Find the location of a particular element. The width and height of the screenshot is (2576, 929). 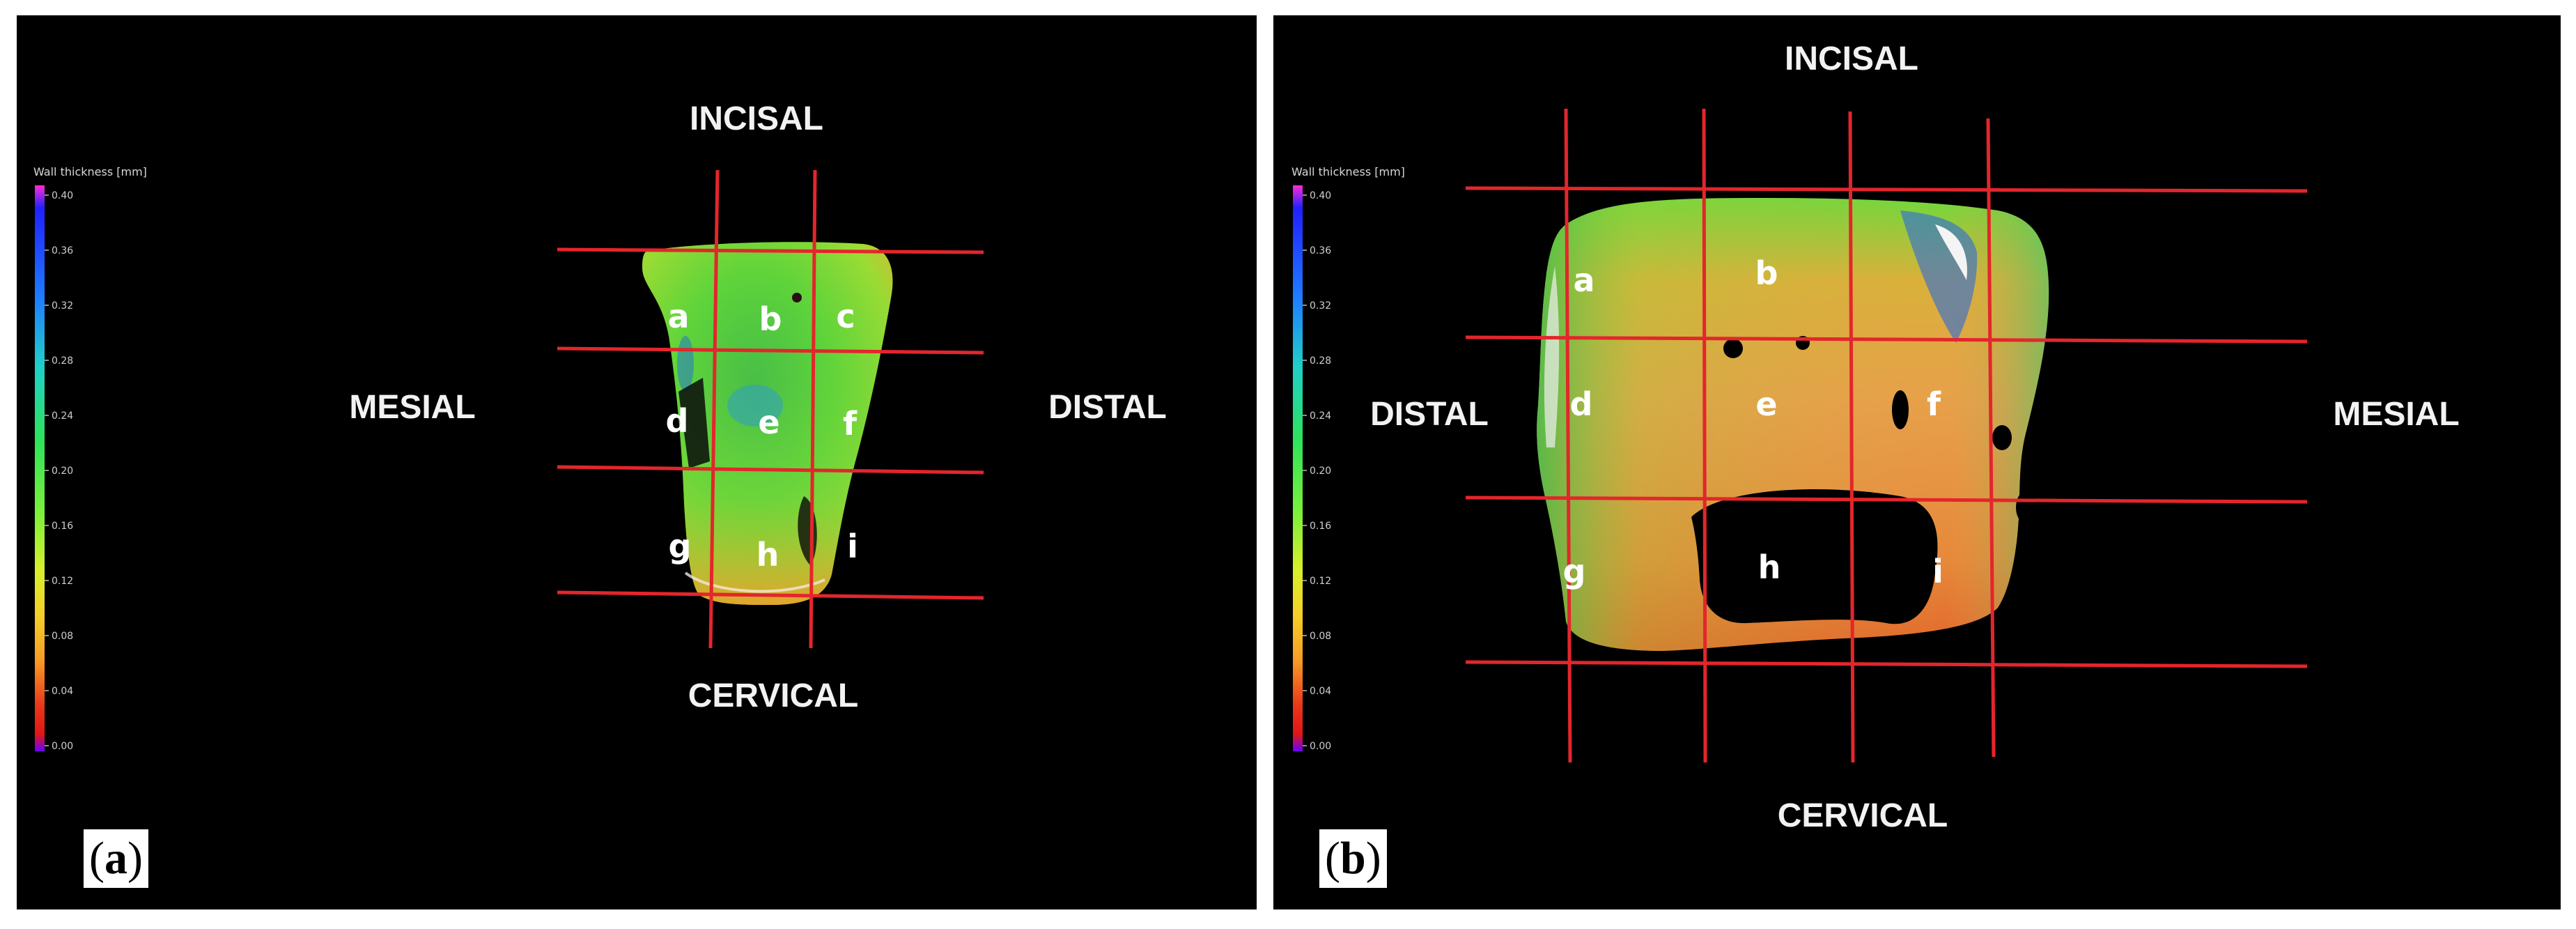

grid-line-v4 is located at coordinates (1991, 438).